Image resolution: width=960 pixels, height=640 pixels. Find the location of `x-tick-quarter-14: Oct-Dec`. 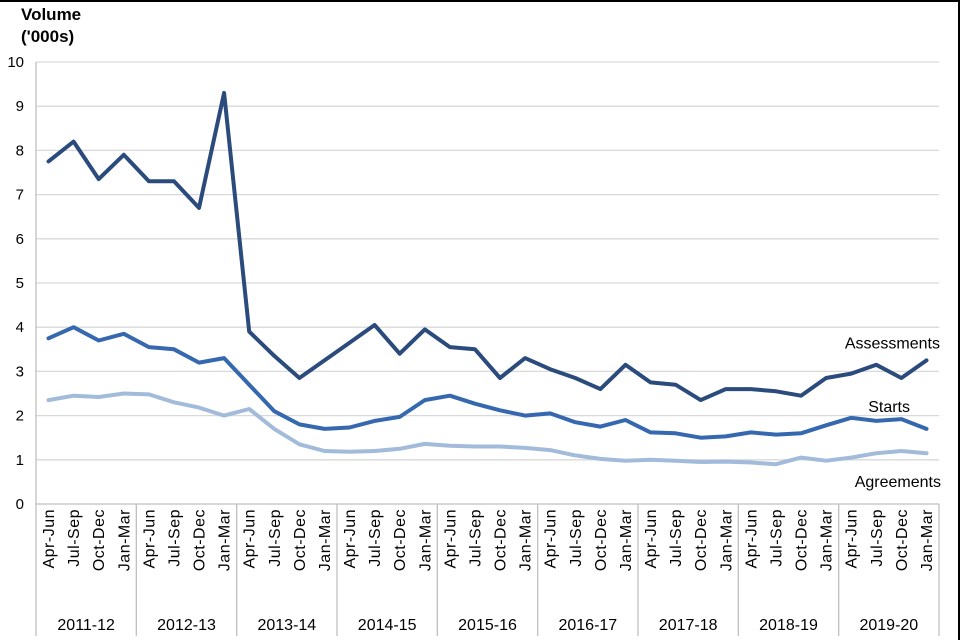

x-tick-quarter-14: Oct-Dec is located at coordinates (400, 540).